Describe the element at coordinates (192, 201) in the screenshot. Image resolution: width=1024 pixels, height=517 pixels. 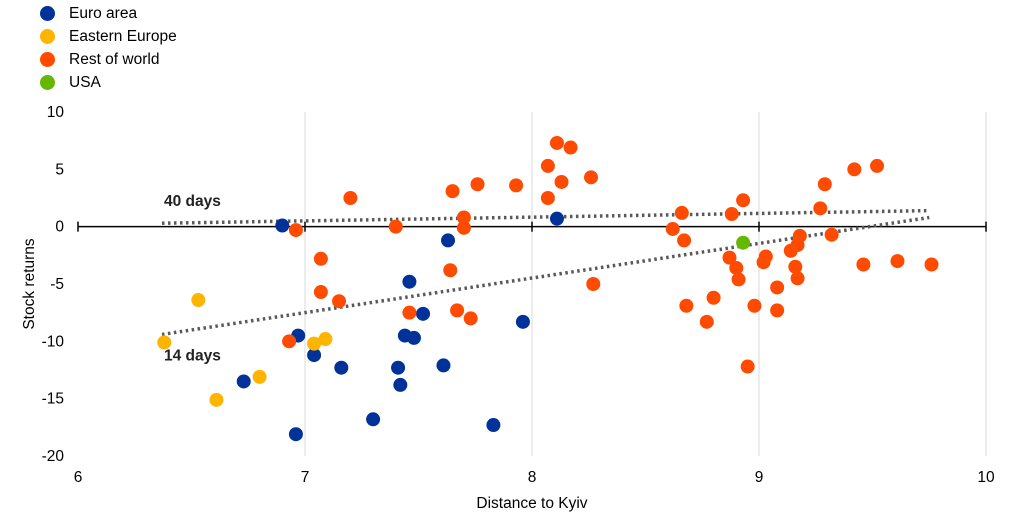
I see `trendline-label: 40 days` at that location.